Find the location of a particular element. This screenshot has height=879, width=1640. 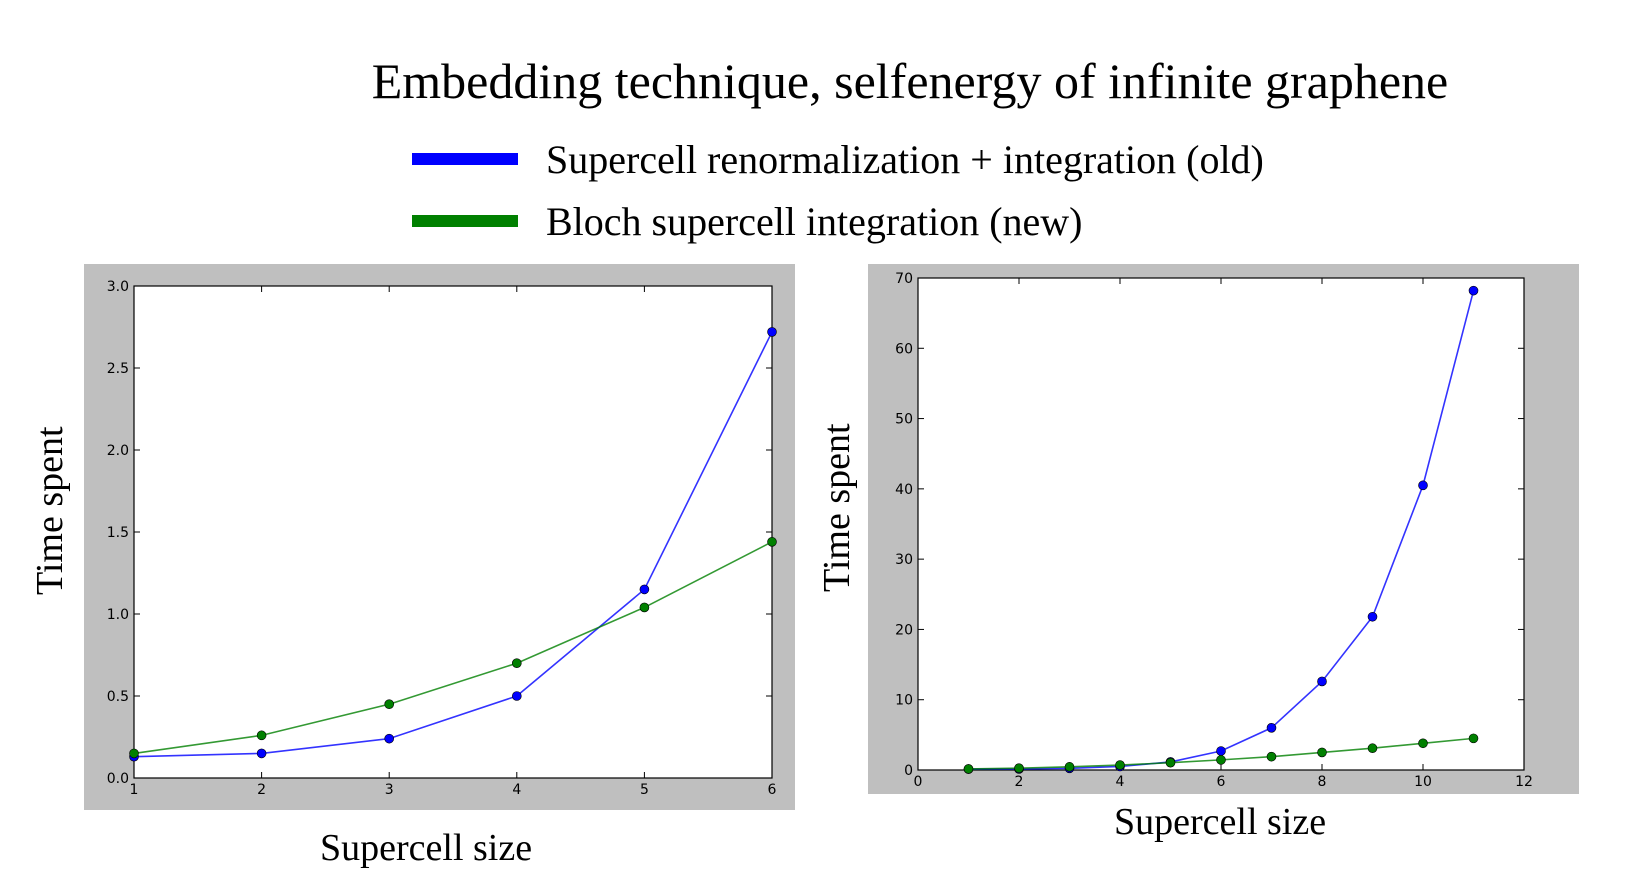

y-tick-label: 0 is located at coordinates (908, 771).